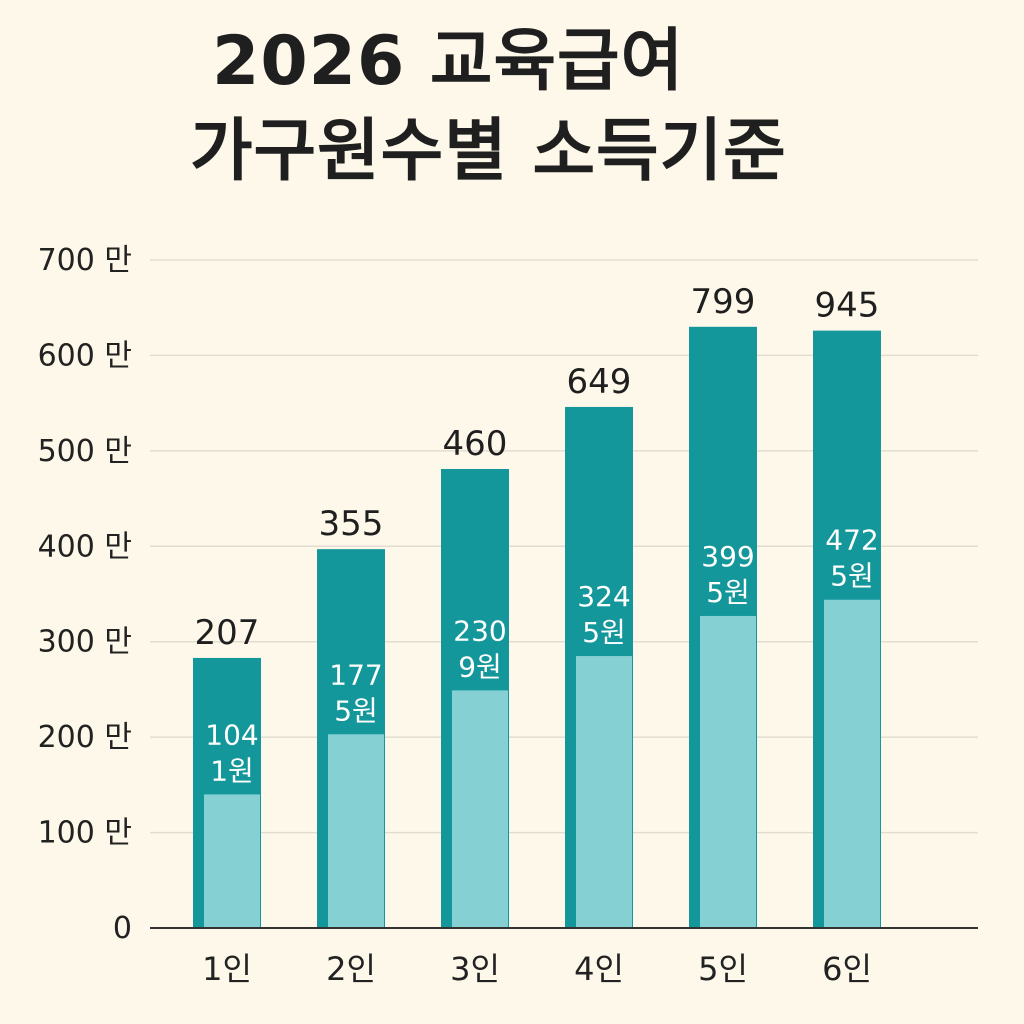  Describe the element at coordinates (847, 306) in the screenshot. I see `data-label-total-6: 945` at that location.